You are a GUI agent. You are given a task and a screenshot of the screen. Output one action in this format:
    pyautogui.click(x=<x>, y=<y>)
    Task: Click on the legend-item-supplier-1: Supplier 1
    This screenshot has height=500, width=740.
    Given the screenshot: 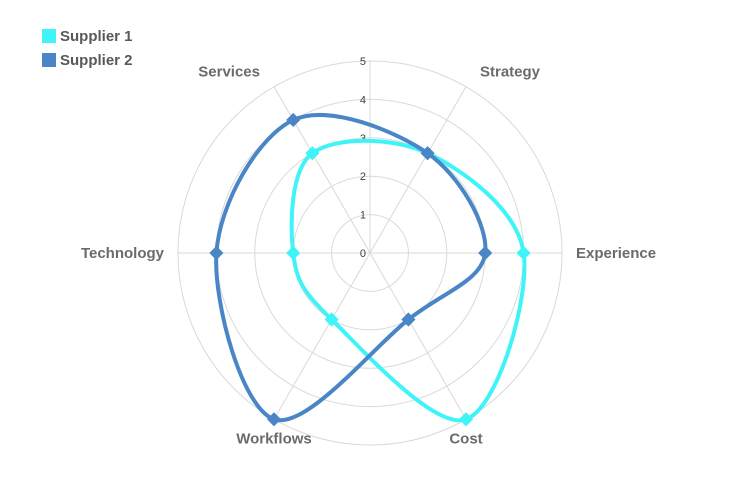 What is the action you would take?
    pyautogui.click(x=87, y=36)
    